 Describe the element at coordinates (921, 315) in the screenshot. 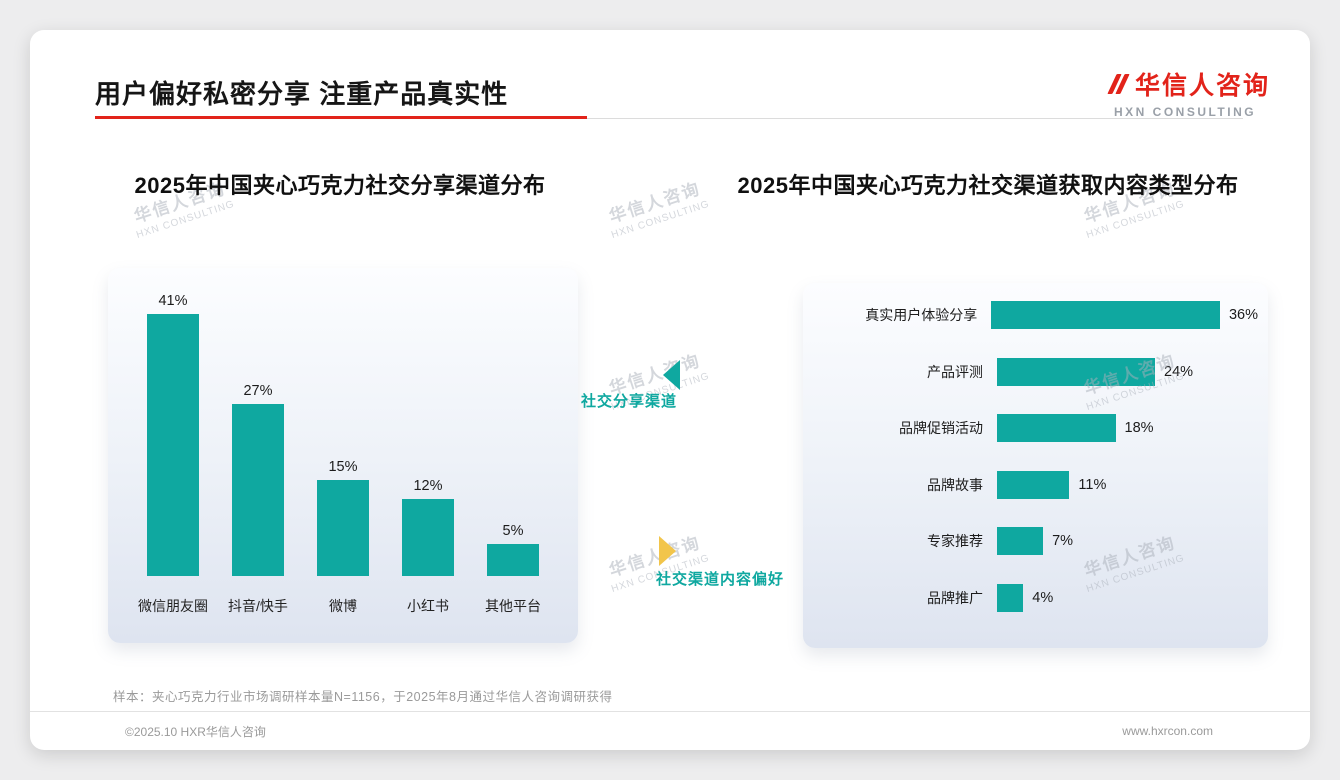

I see `bar-category-label: 真实用户体验分享` at that location.